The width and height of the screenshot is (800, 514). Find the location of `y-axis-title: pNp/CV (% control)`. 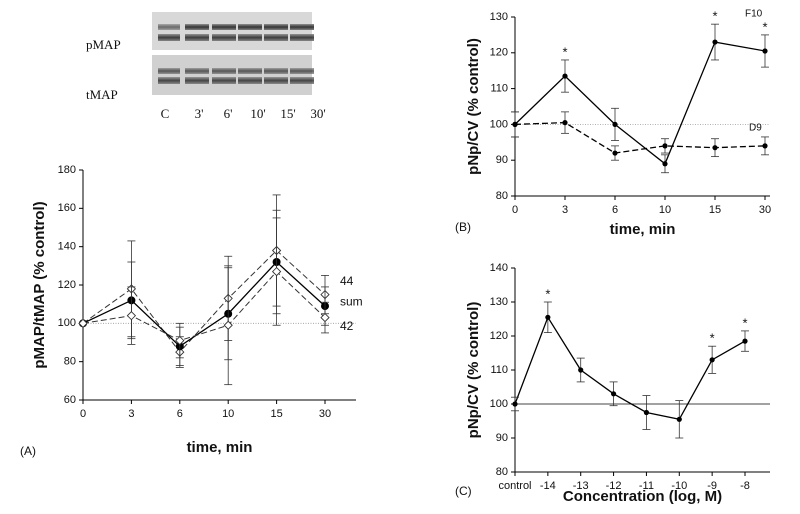

y-axis-title: pNp/CV (% control) is located at coordinates (473, 370).